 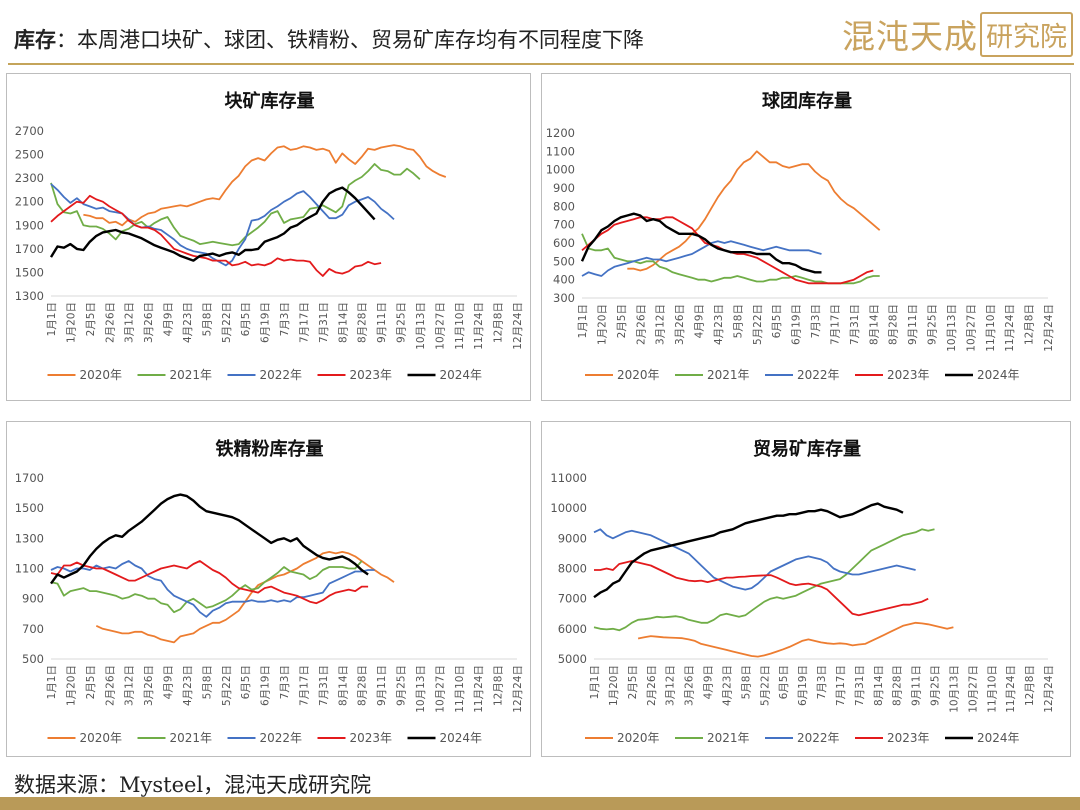 I want to click on x-tick-label: 11月10日, so click(x=992, y=689).